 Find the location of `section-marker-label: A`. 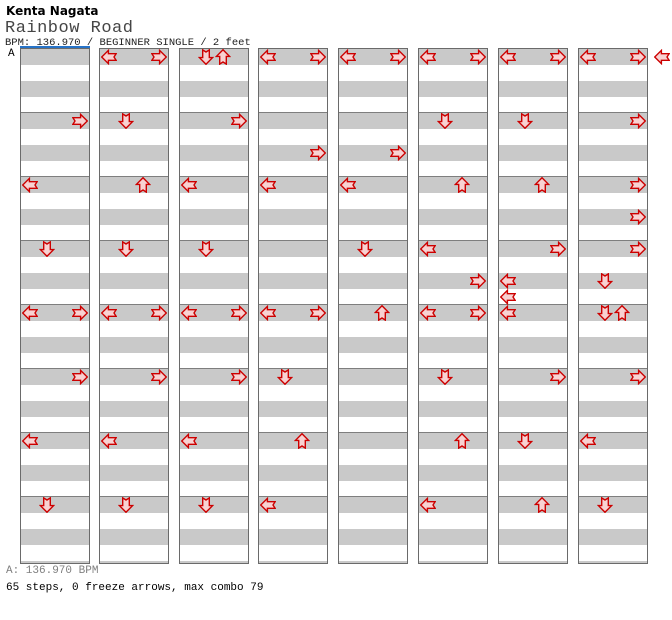

section-marker-label: A is located at coordinates (11, 54).